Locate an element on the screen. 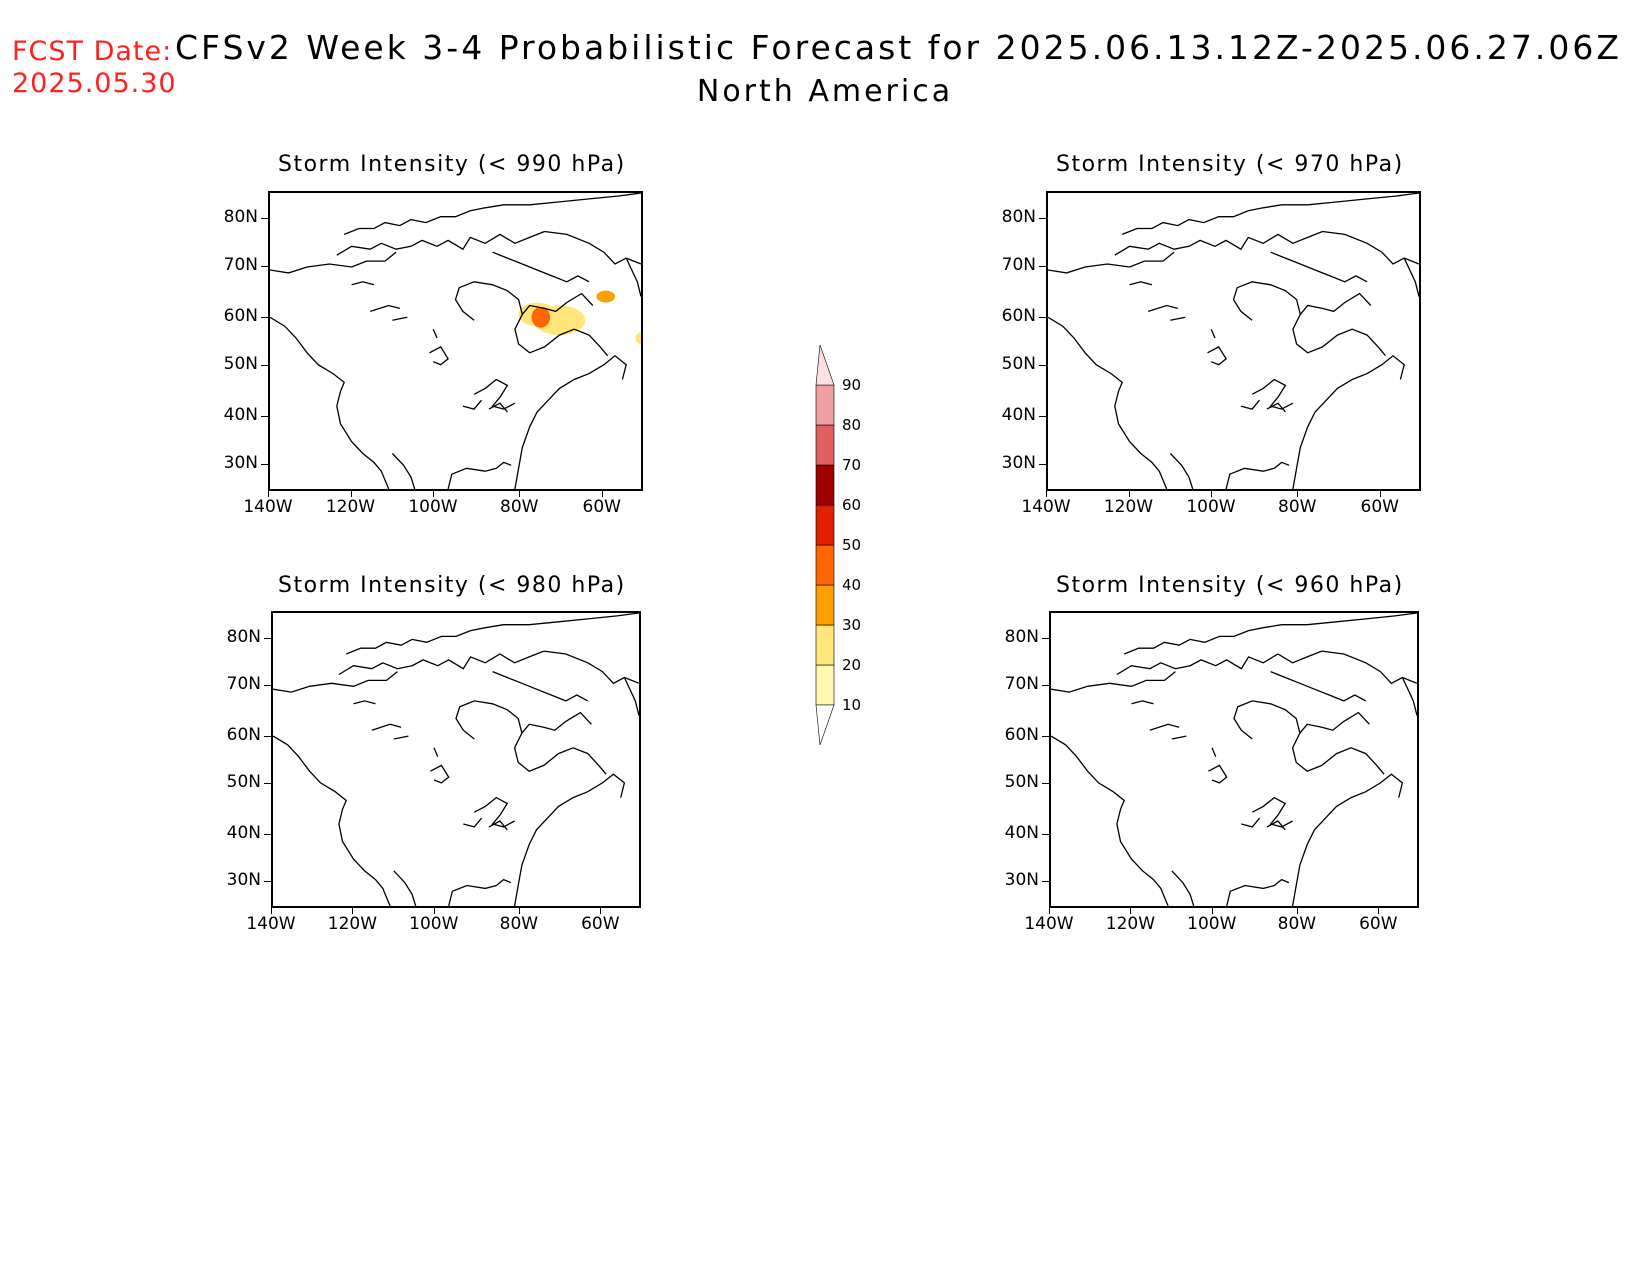  colorbar-level-label: 80 is located at coordinates (852, 425).